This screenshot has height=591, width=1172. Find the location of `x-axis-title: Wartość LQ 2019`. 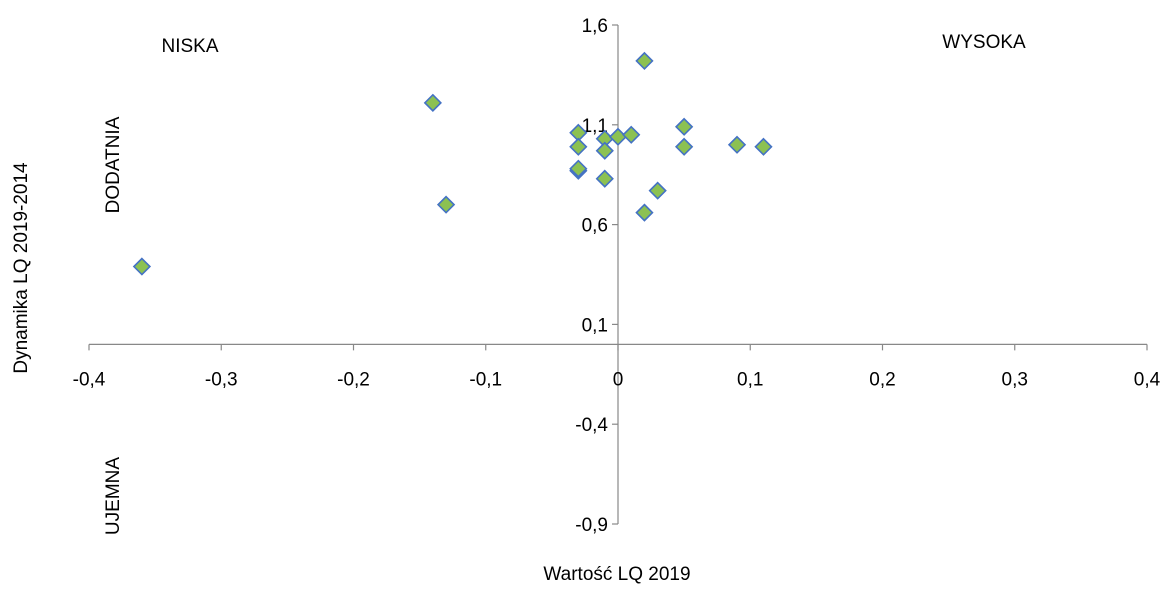

x-axis-title: Wartość LQ 2019 is located at coordinates (616, 574).